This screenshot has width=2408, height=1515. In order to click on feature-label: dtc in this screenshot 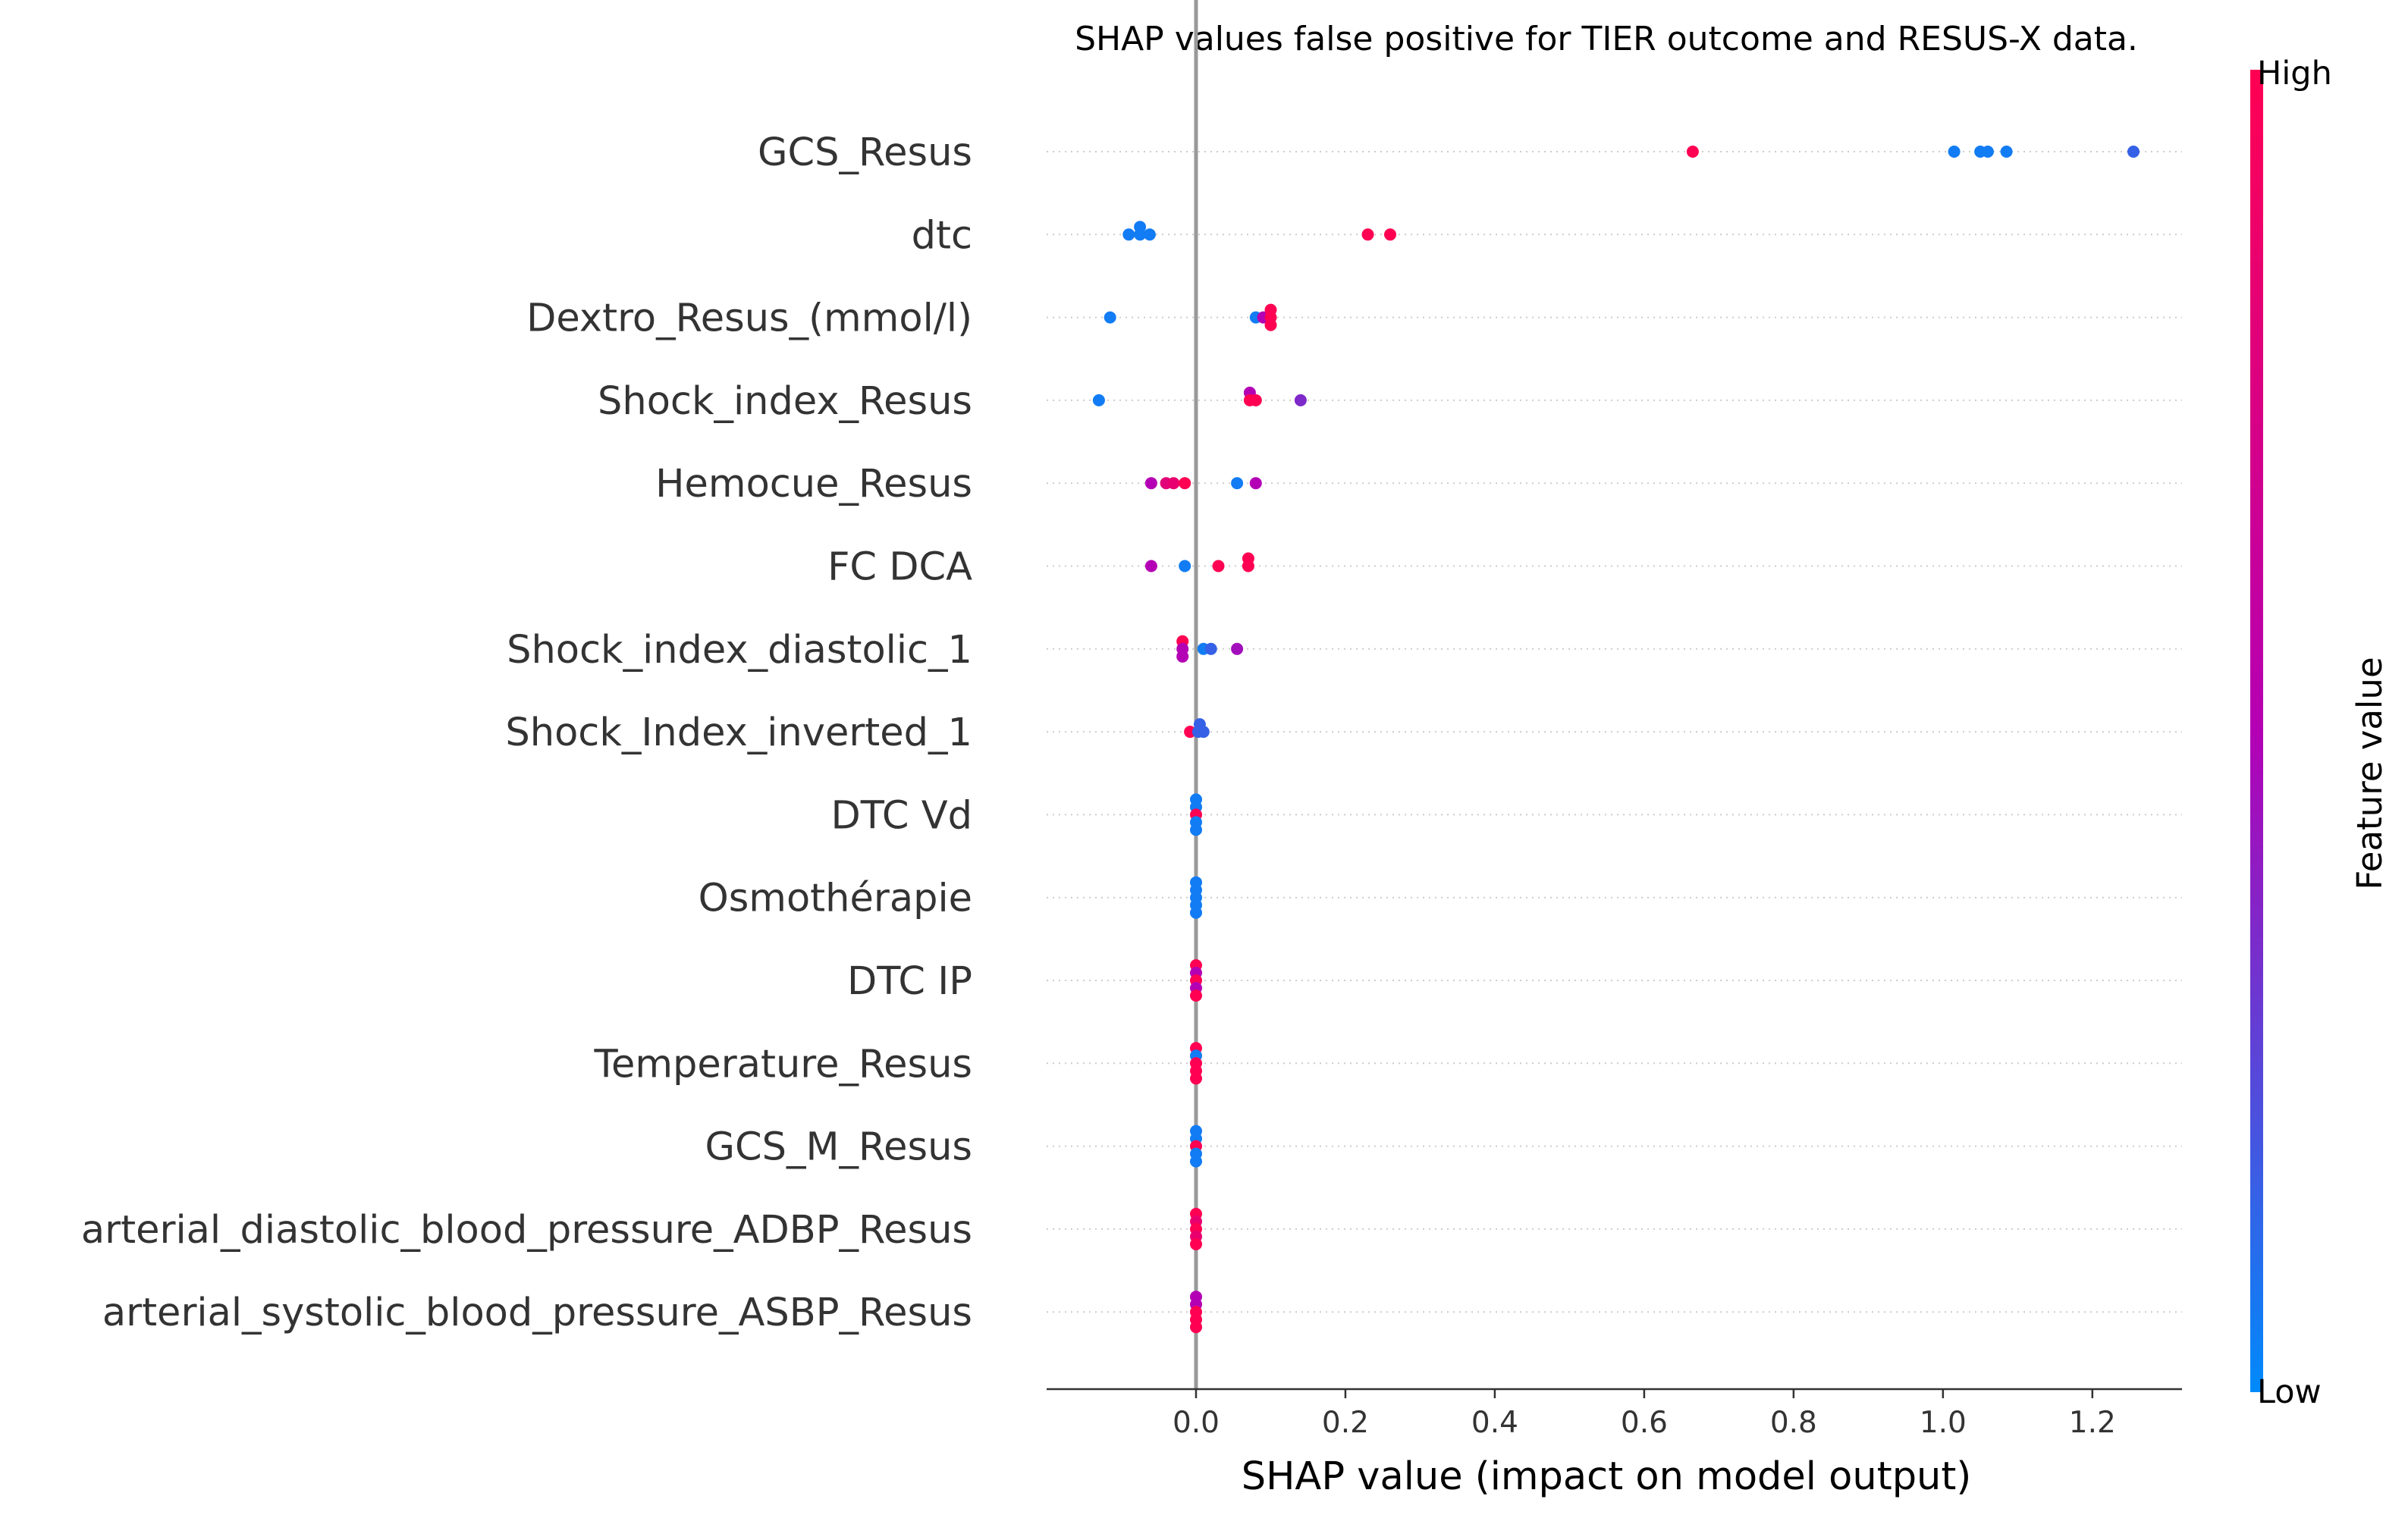, I will do `click(942, 235)`.